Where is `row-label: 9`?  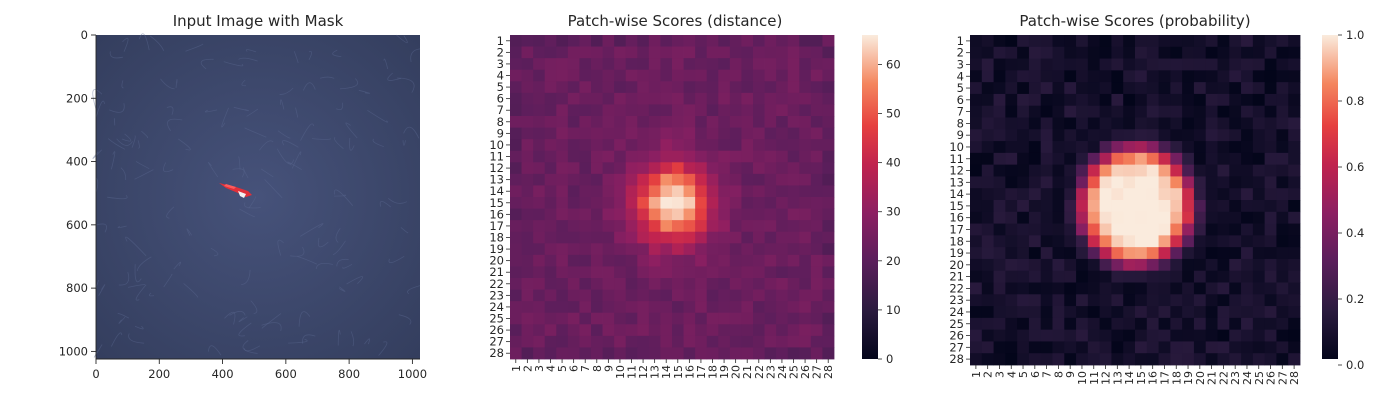
row-label: 9 is located at coordinates (500, 133).